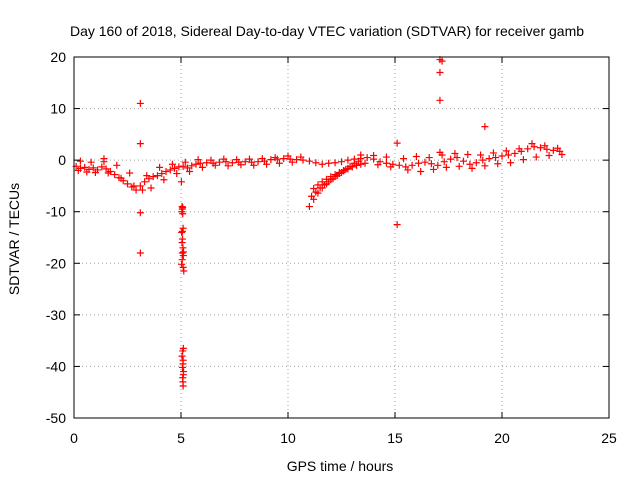  I want to click on series-5h-spike, so click(182, 284).